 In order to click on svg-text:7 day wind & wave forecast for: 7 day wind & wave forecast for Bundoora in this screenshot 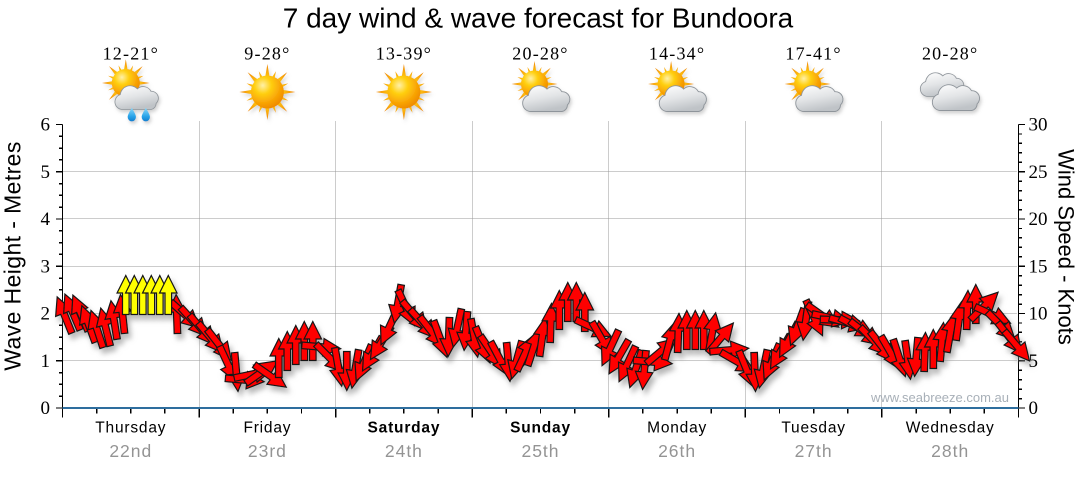, I will do `click(538, 18)`.